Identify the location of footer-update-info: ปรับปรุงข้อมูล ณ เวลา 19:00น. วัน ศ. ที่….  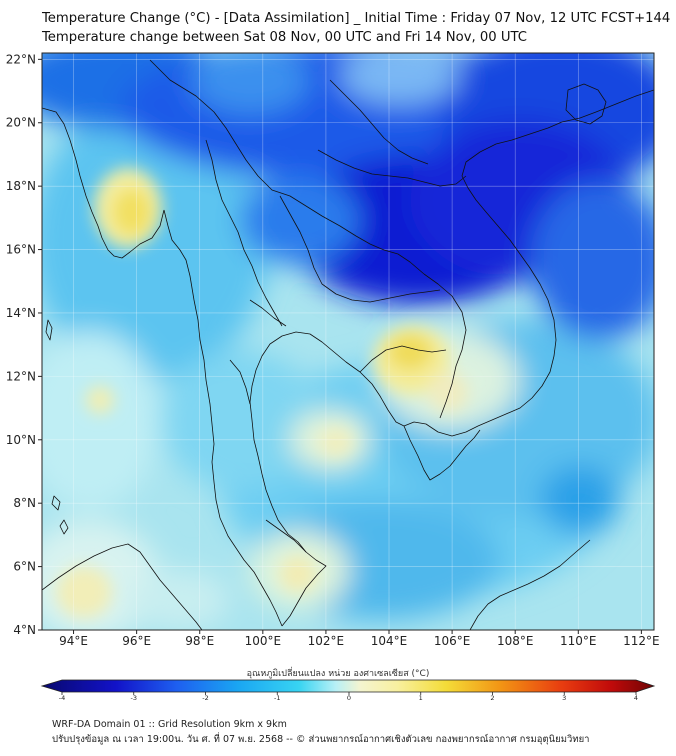
(321, 739).